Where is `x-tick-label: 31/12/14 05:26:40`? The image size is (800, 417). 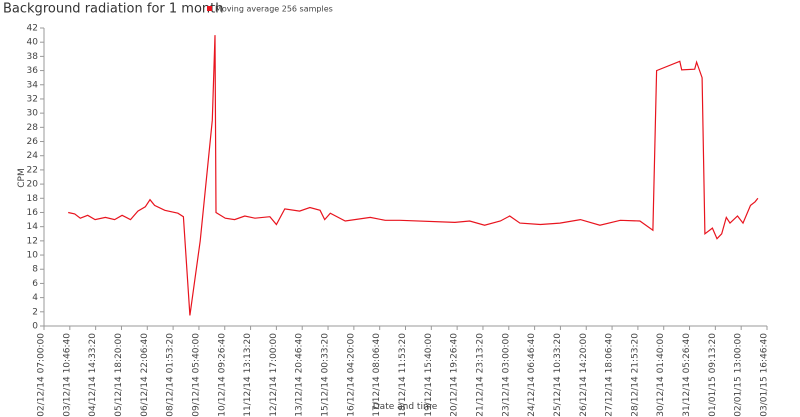
x-tick-label: 31/12/14 05:26:40 is located at coordinates (687, 375).